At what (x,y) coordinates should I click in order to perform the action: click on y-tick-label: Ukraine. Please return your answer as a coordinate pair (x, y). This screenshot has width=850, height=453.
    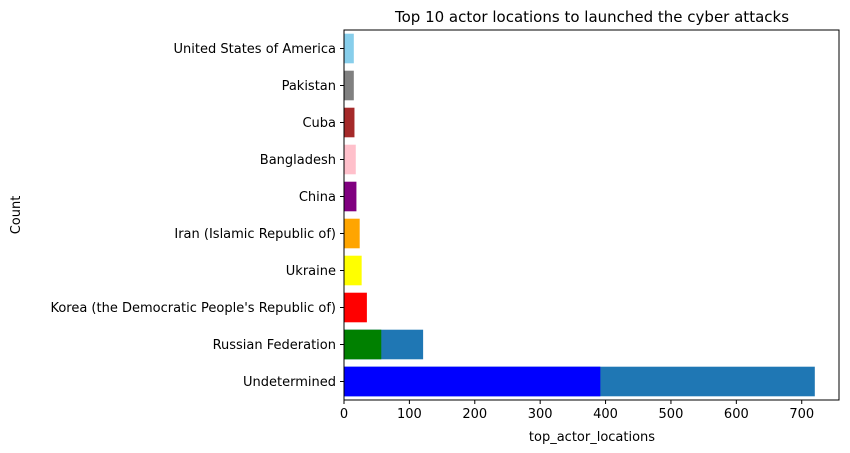
    Looking at the image, I should click on (311, 271).